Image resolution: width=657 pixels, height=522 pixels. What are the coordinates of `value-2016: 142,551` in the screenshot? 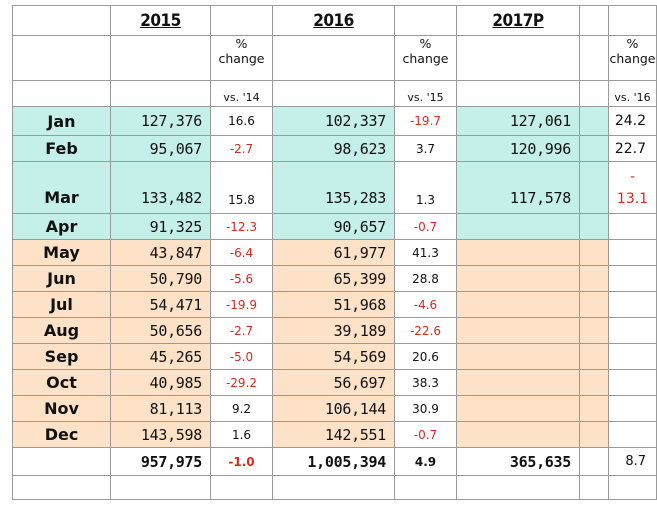 It's located at (333, 434).